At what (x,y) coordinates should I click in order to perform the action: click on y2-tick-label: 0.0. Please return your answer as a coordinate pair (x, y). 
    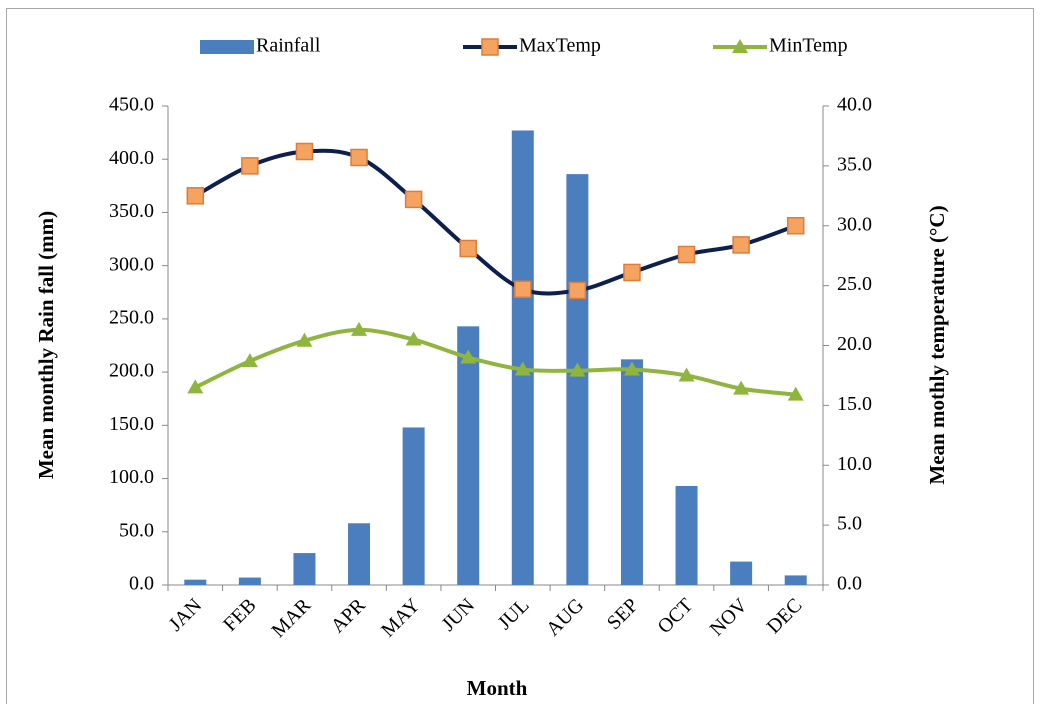
    Looking at the image, I should click on (849, 584).